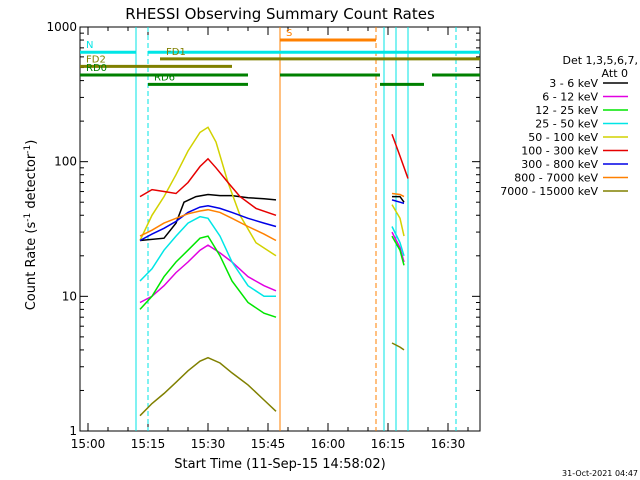 Image resolution: width=640 pixels, height=480 pixels. Describe the element at coordinates (388, 444) in the screenshot. I see `x-tick-label: 16:15` at that location.